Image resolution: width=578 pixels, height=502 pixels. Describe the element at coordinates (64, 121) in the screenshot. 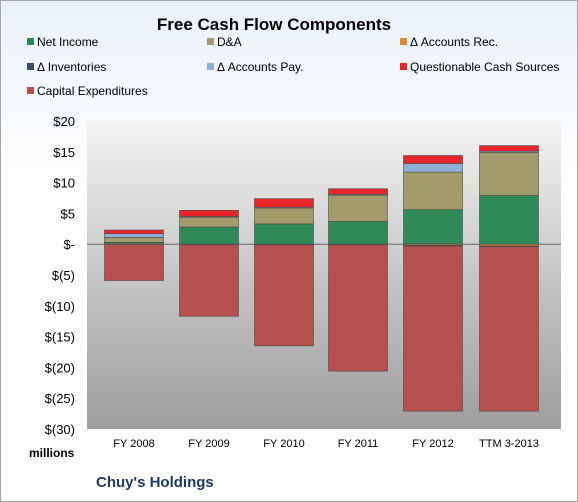

I see `y-tick-label: $20` at that location.